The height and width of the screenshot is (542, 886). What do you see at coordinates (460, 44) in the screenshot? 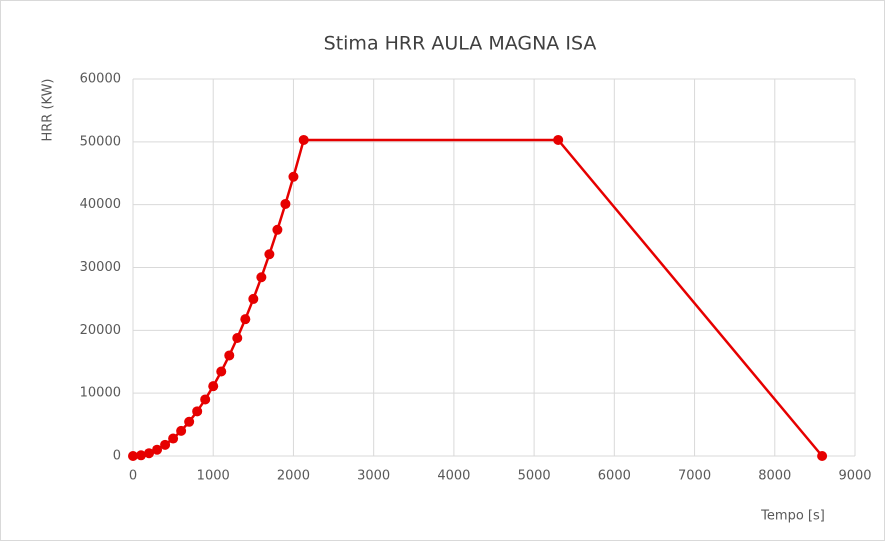
I see `chart-title: Stima HRR AULA MAGNA ISA` at bounding box center [460, 44].